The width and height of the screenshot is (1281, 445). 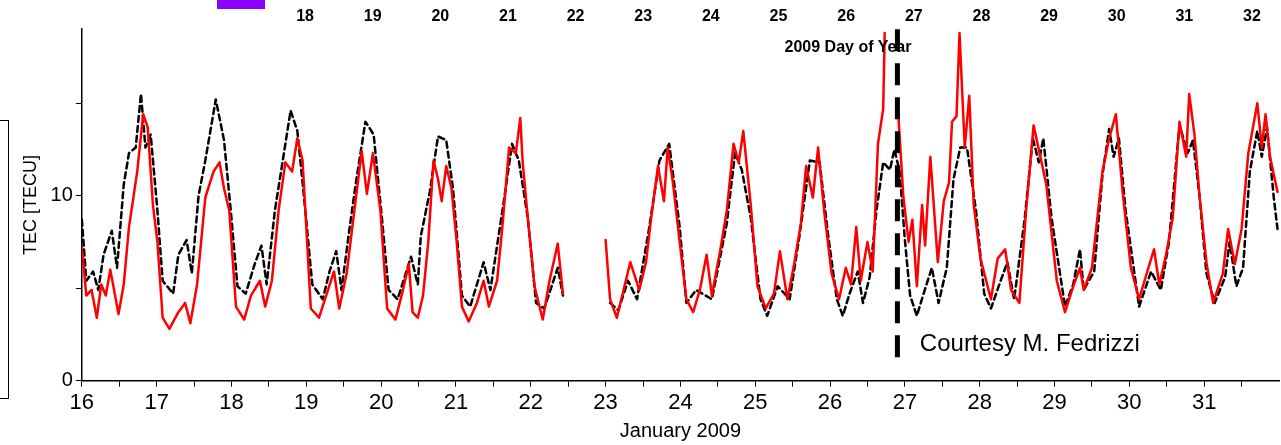 I want to click on x2-tick-label: 27, so click(x=913, y=16).